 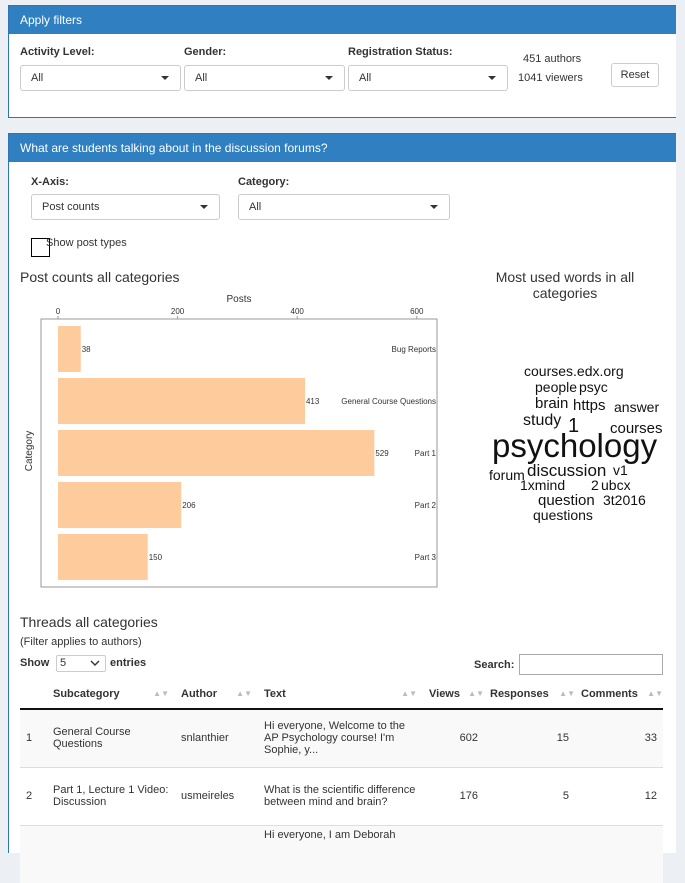 What do you see at coordinates (507, 475) in the screenshot?
I see `word-cloud-word: forum` at bounding box center [507, 475].